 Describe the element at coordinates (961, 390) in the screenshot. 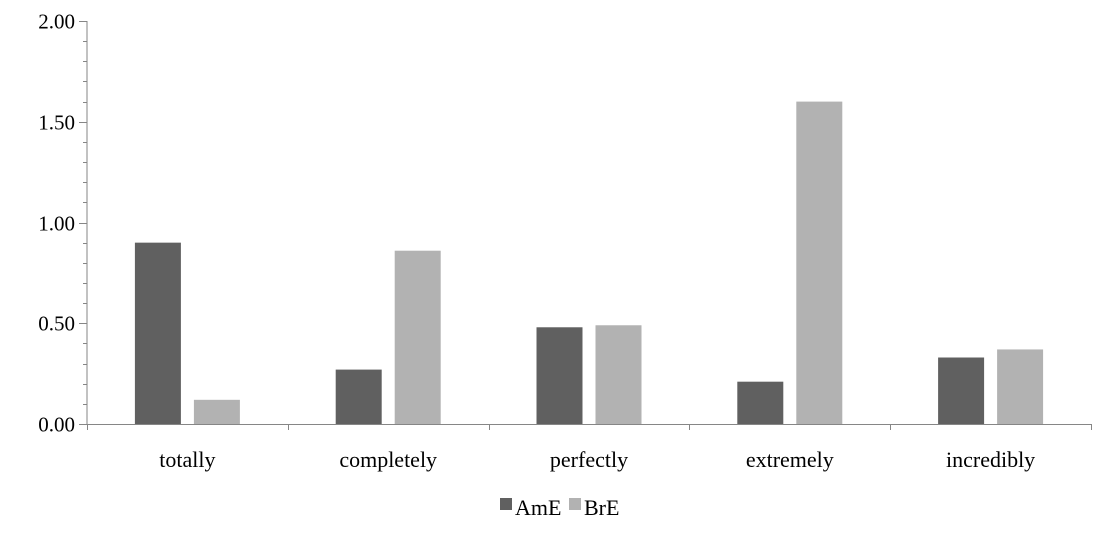

I see `bar-ame-incredibly` at that location.